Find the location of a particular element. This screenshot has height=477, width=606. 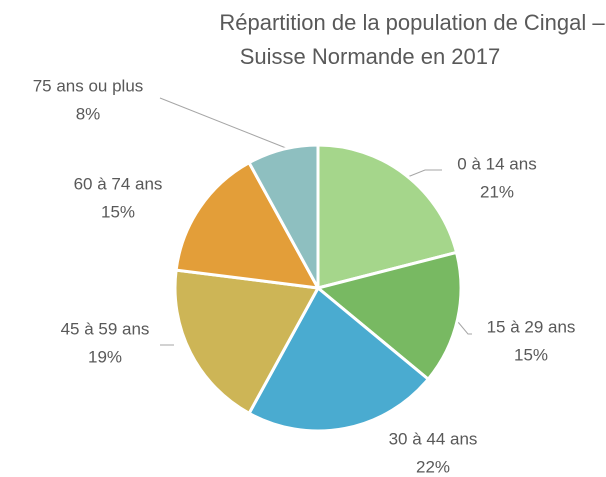

slice-value: 22% is located at coordinates (433, 466).